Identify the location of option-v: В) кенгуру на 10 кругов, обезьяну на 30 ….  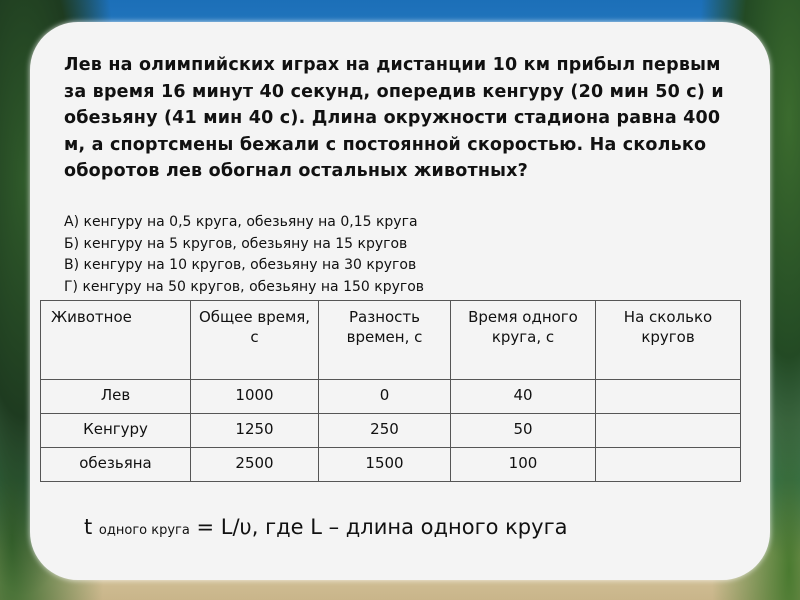
(240, 265).